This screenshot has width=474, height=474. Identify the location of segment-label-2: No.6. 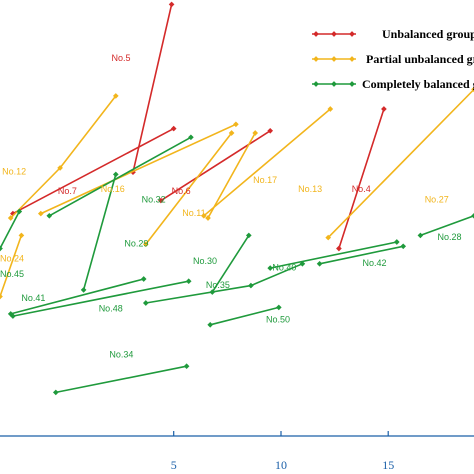
(181, 191).